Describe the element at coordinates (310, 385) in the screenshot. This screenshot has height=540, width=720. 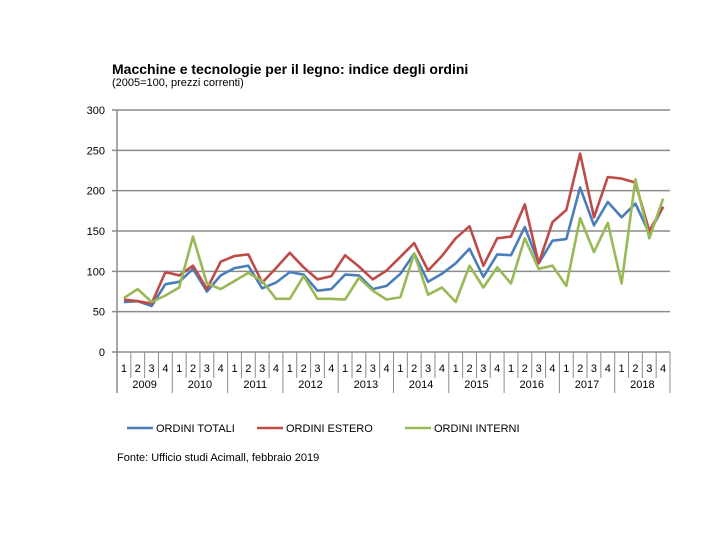
I see `x-tick-year: 2012` at that location.